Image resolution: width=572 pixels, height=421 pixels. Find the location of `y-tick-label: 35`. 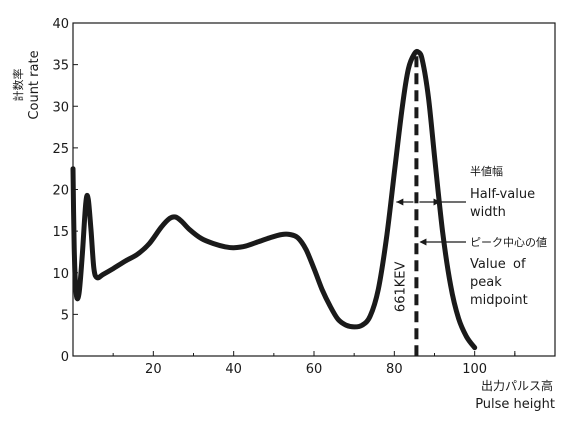

y-tick-label: 35 is located at coordinates (60, 66).